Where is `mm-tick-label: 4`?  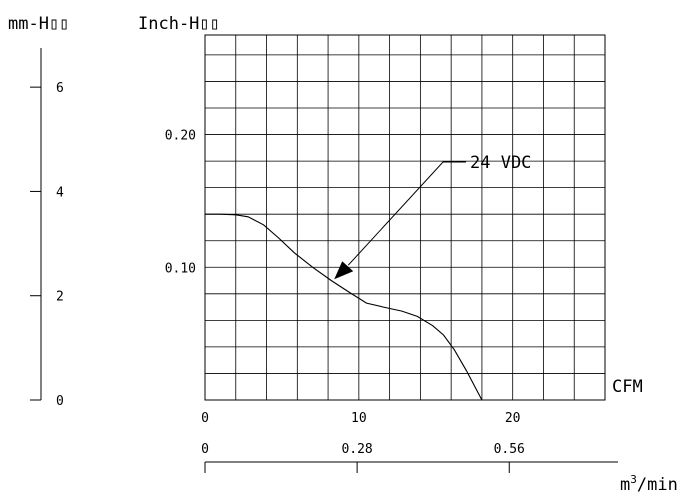
mm-tick-label: 4 is located at coordinates (60, 192).